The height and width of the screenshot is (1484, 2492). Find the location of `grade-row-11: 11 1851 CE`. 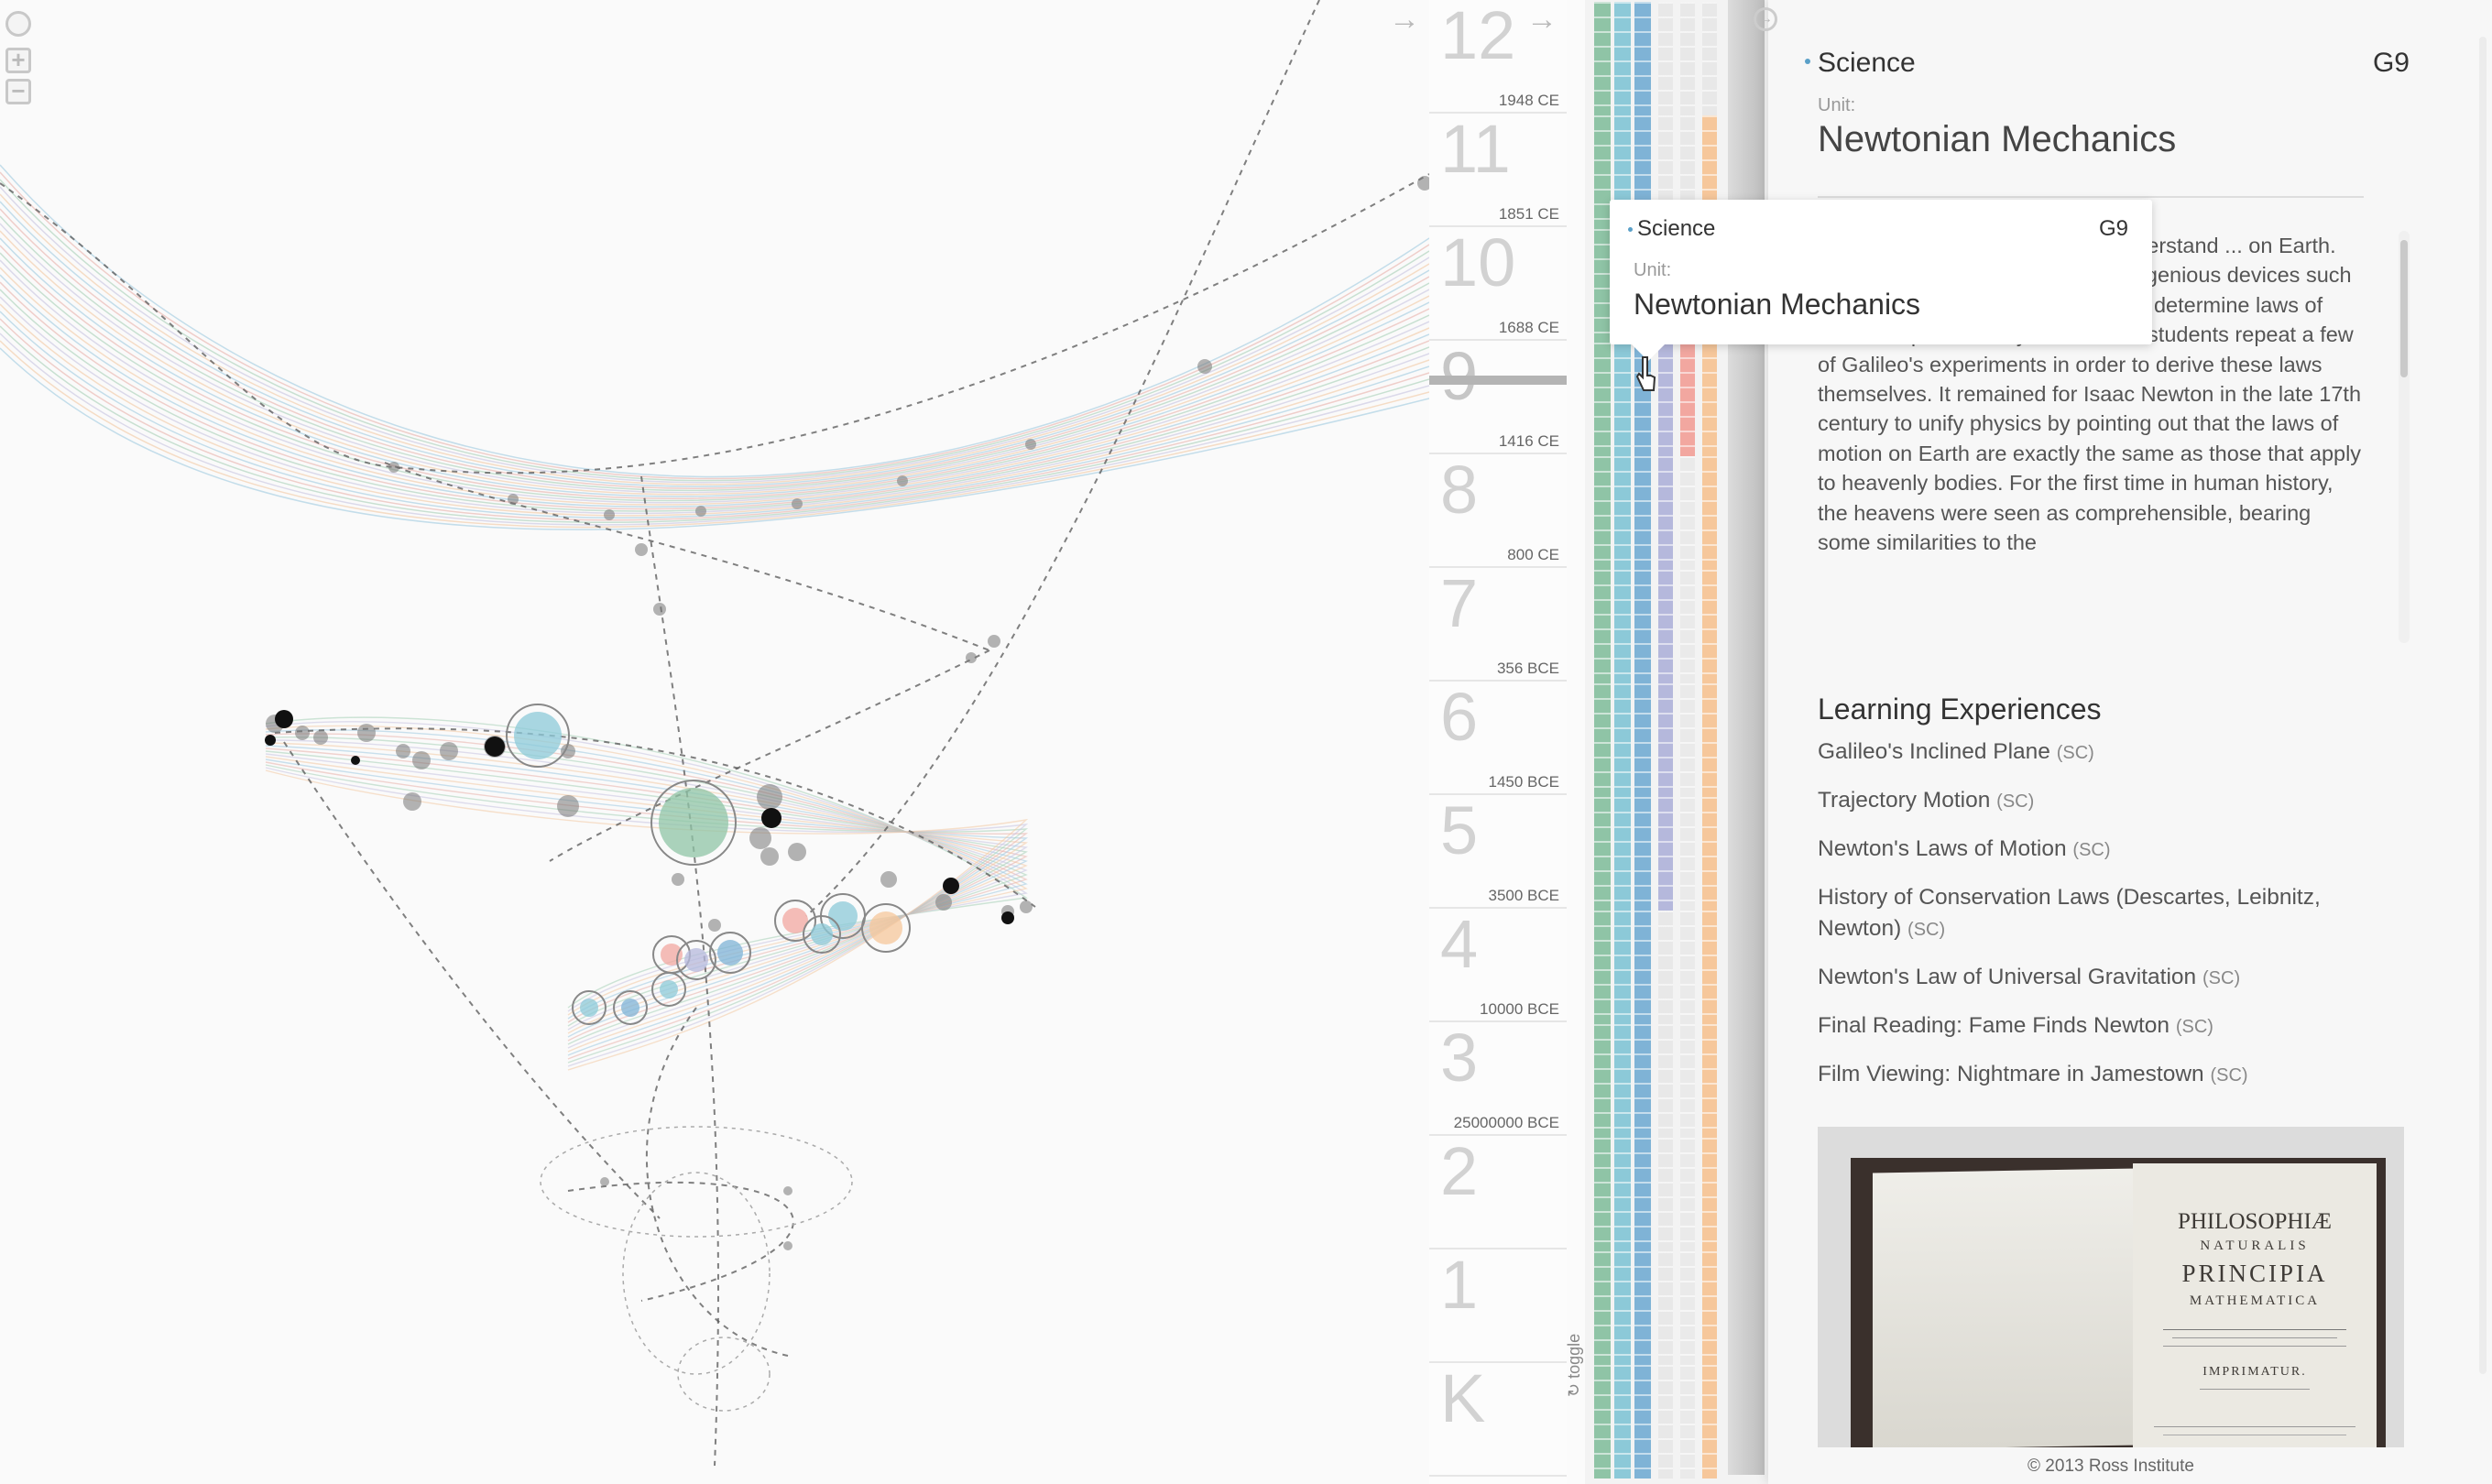

grade-row-11: 11 1851 CE is located at coordinates (1498, 170).